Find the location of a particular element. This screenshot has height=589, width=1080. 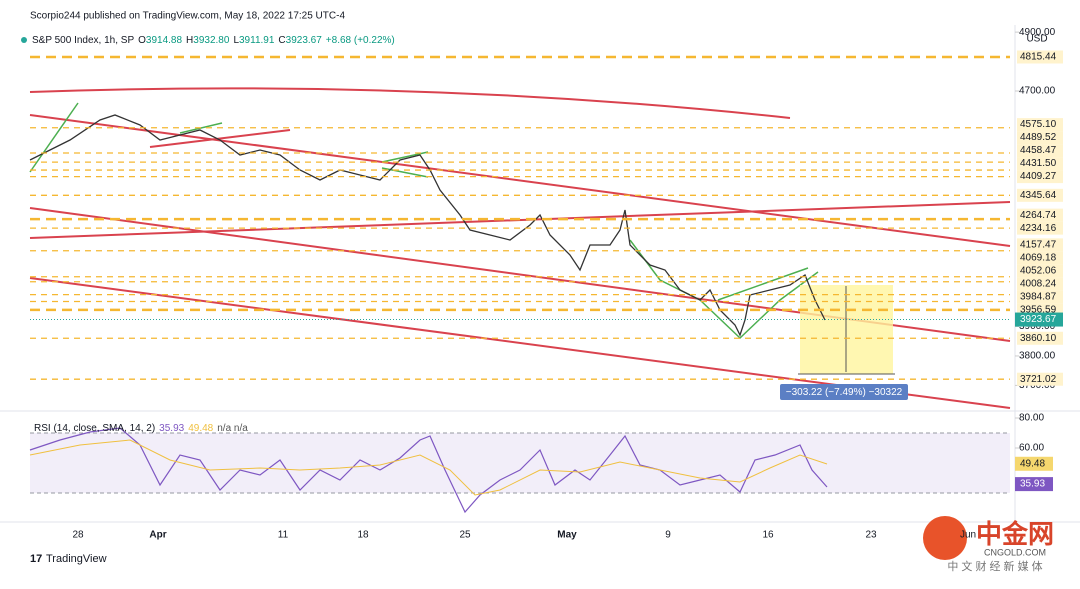

price-tick-label: 3900.00 is located at coordinates (1037, 326).